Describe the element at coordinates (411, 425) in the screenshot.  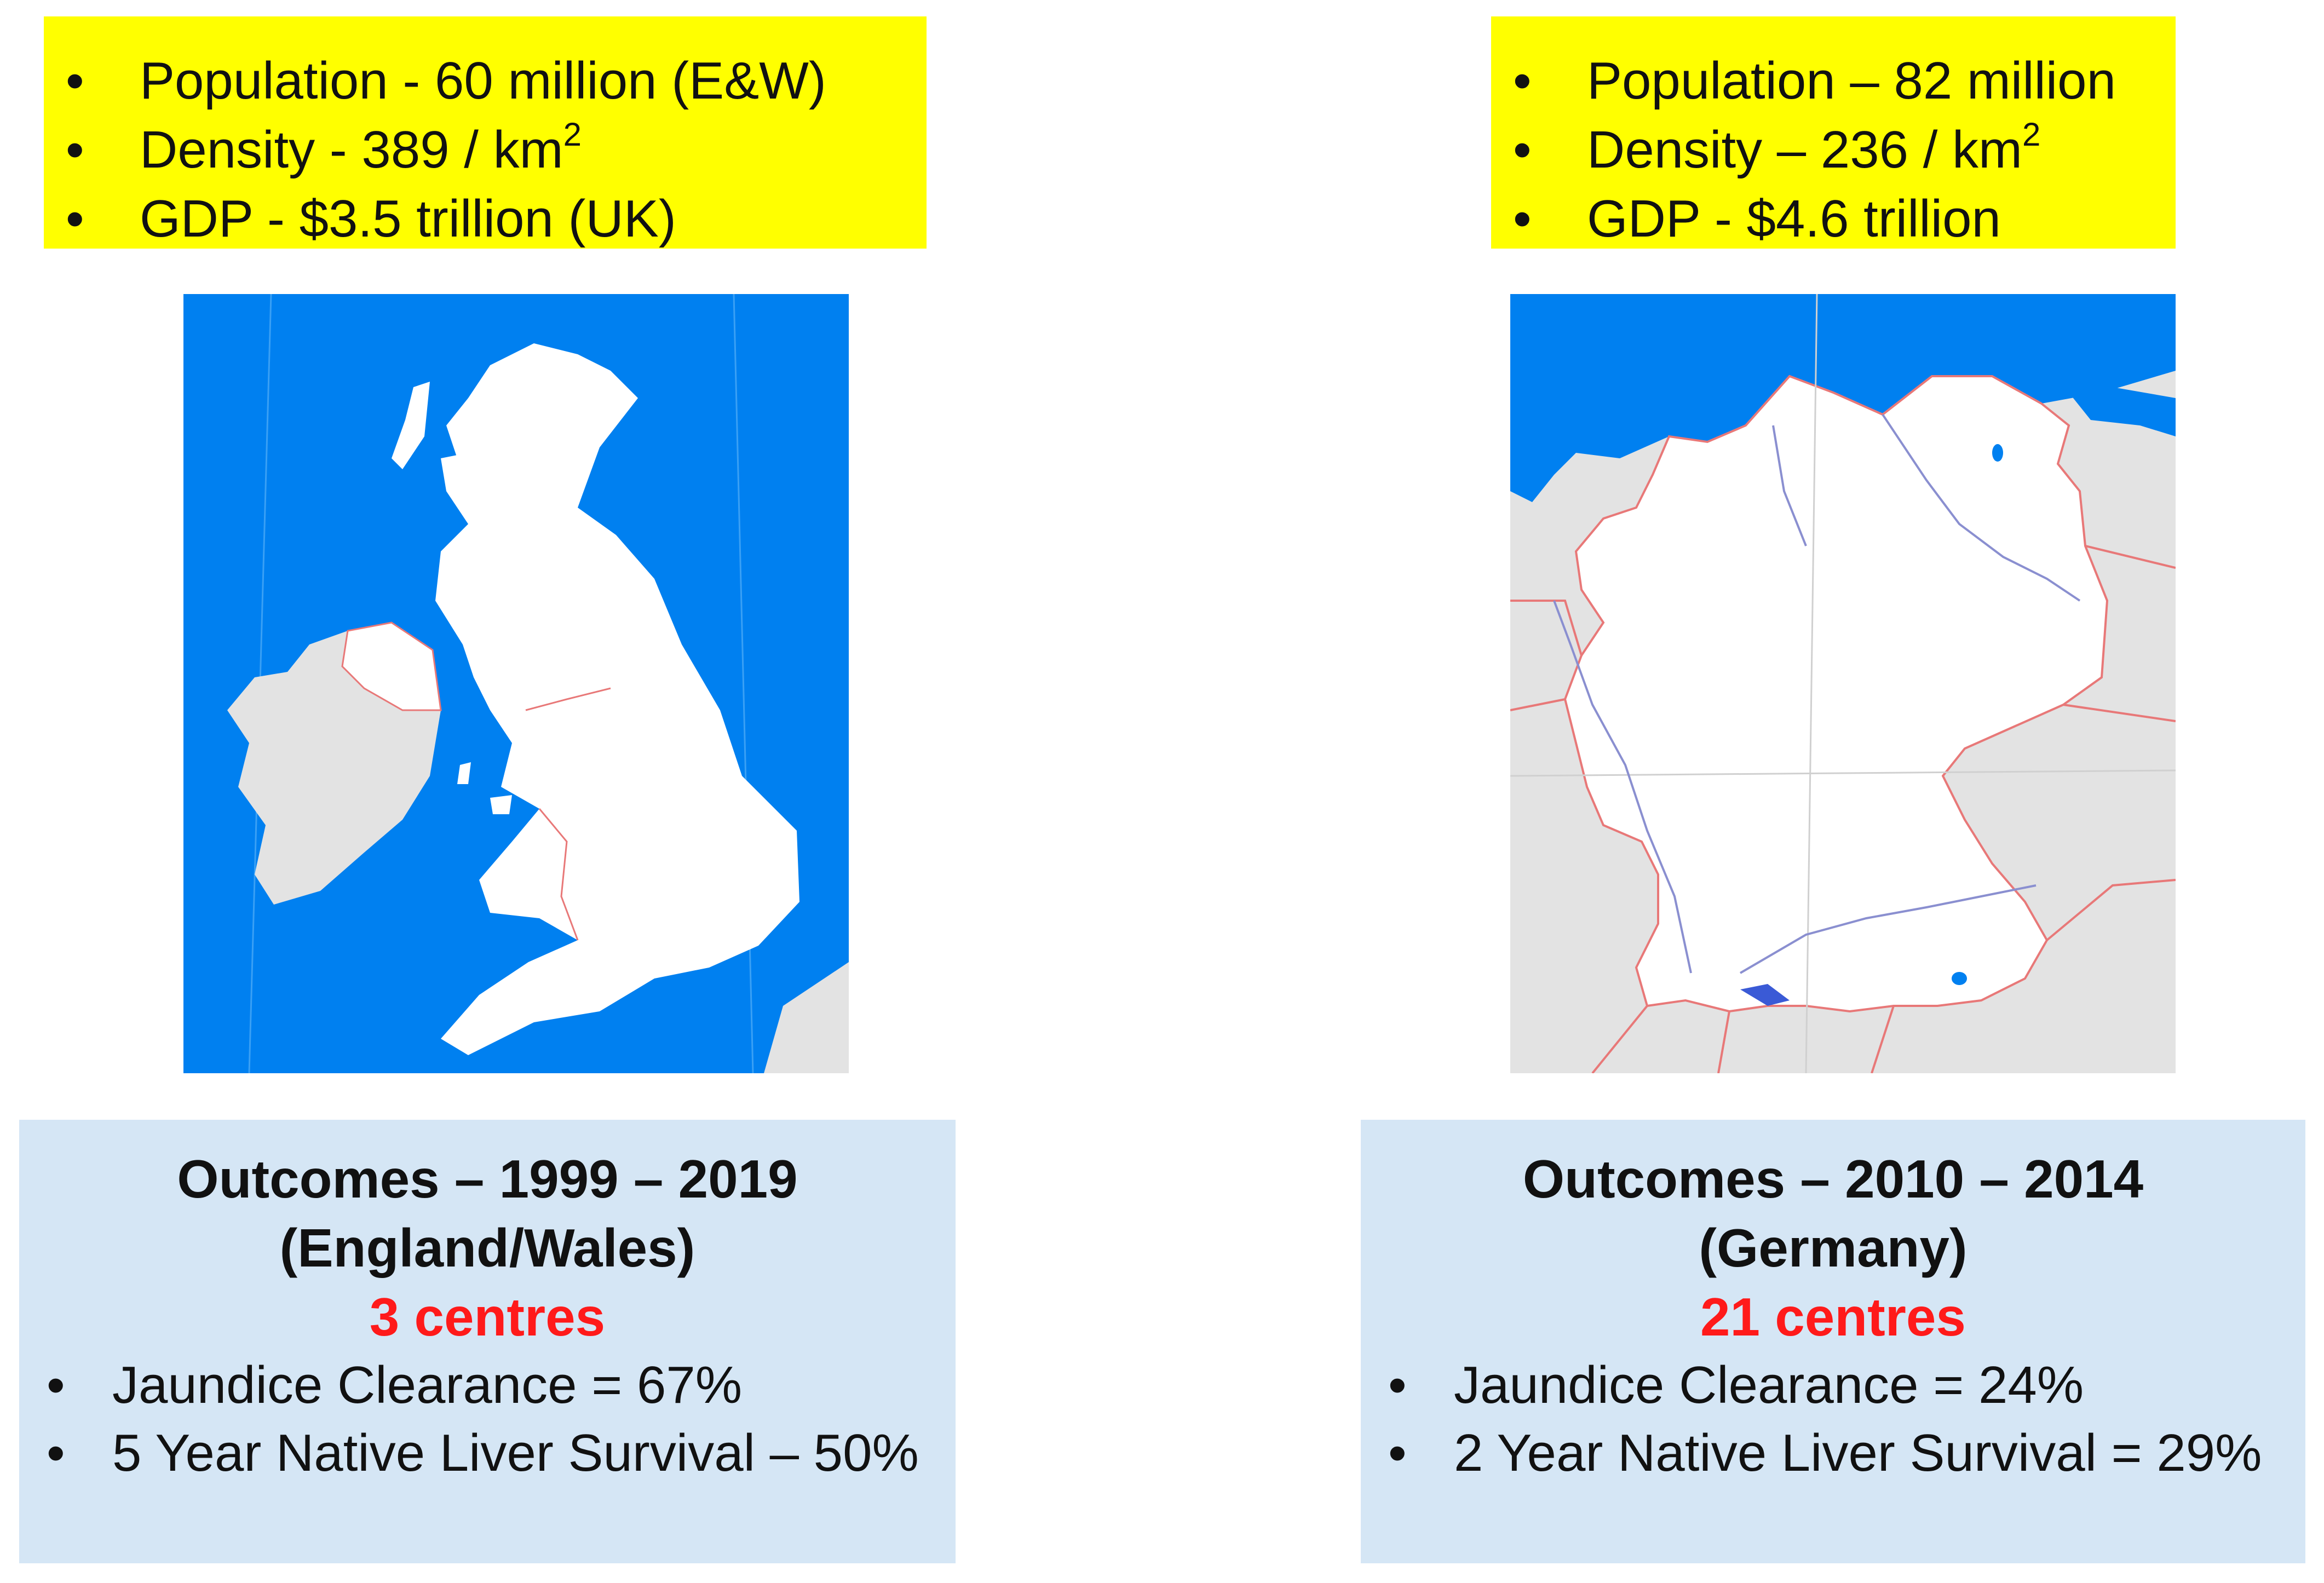
I see `outer-hebrides` at that location.